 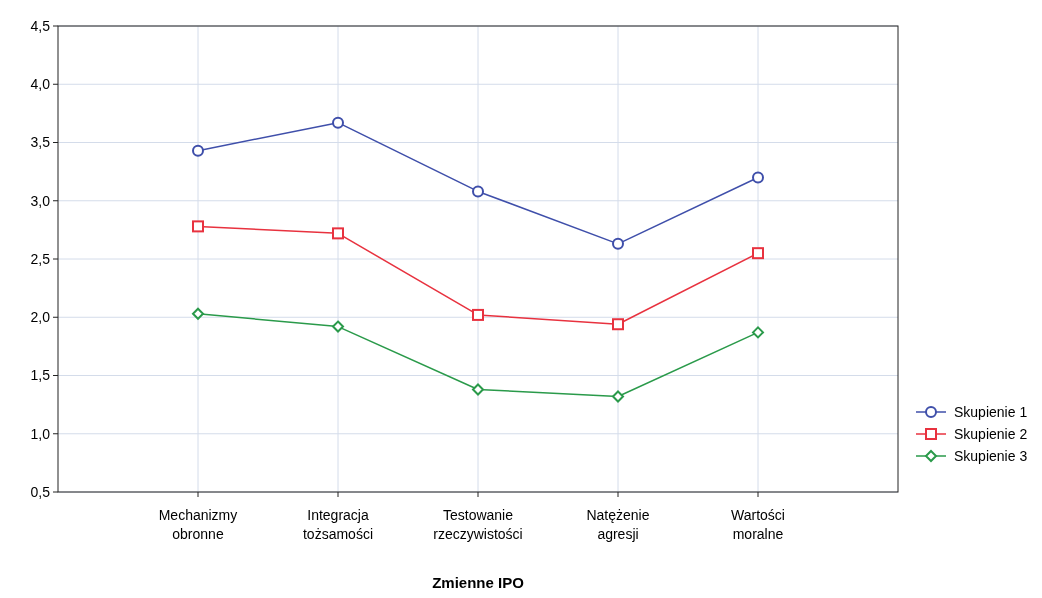 What do you see at coordinates (338, 524) in the screenshot?
I see `x-tick-label: Integracja tożsamości` at bounding box center [338, 524].